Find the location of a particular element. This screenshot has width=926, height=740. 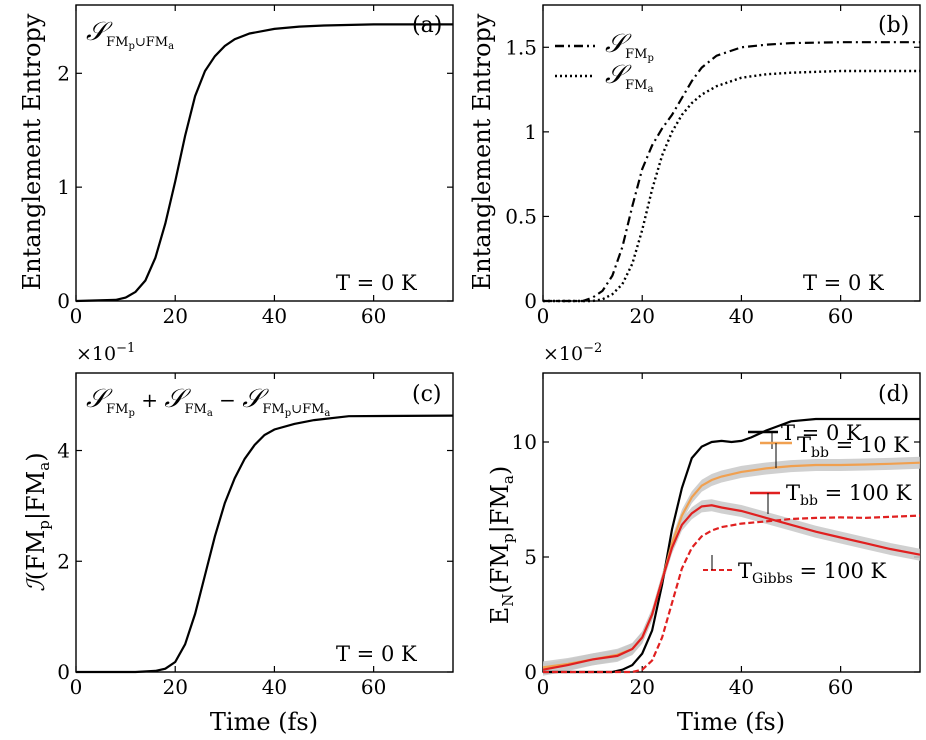

annot-tbb100-text: Tbb = 100 K is located at coordinates (849, 495).